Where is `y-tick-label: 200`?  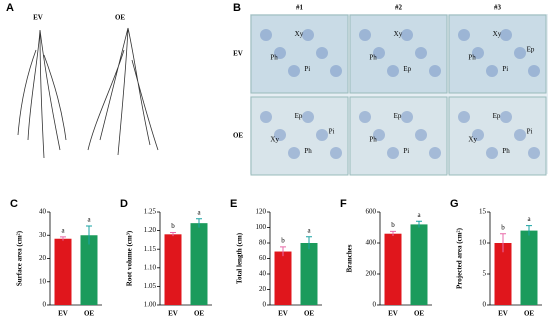
y-tick-label: 200 is located at coordinates (371, 274).